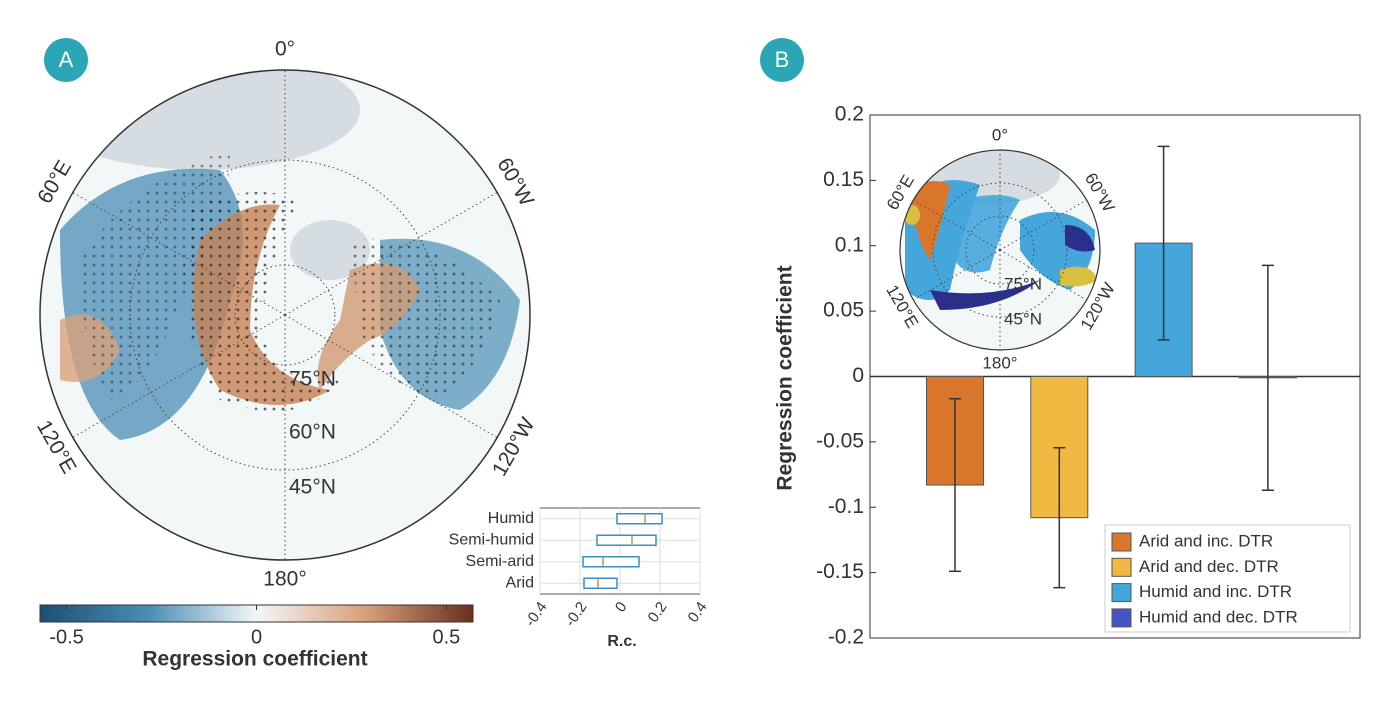  Describe the element at coordinates (843, 310) in the screenshot. I see `y-tick-label: 0.05` at that location.